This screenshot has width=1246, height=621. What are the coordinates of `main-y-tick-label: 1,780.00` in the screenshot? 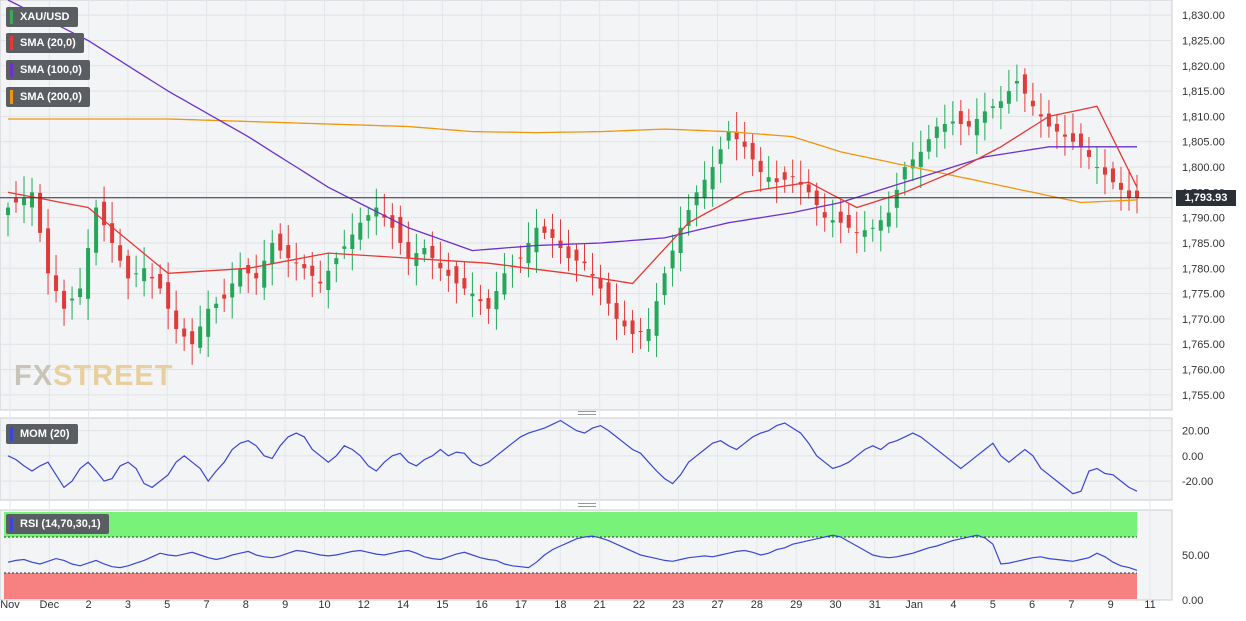 It's located at (1203, 269).